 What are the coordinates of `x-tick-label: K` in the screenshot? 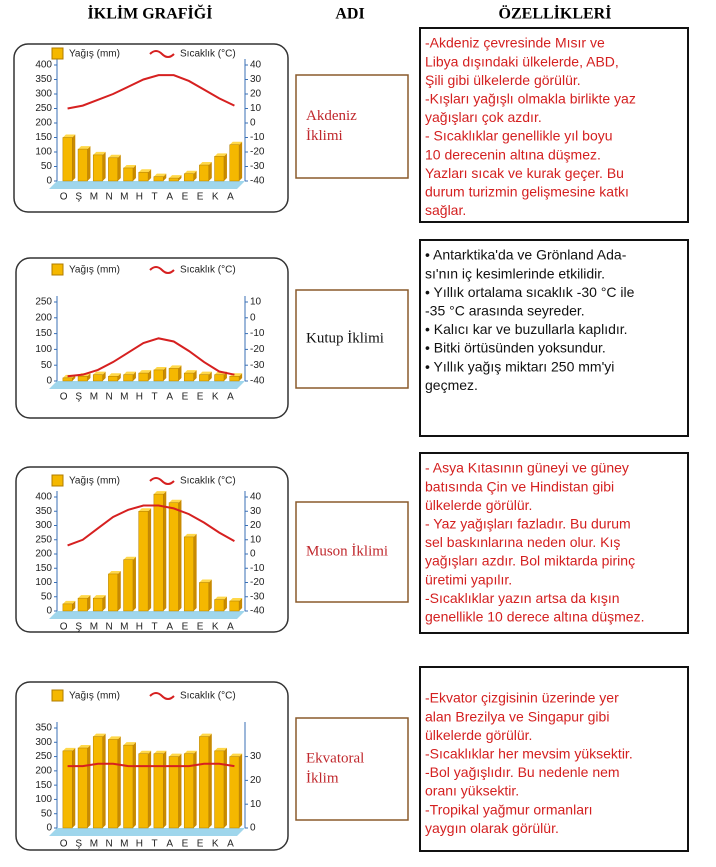 It's located at (215, 627).